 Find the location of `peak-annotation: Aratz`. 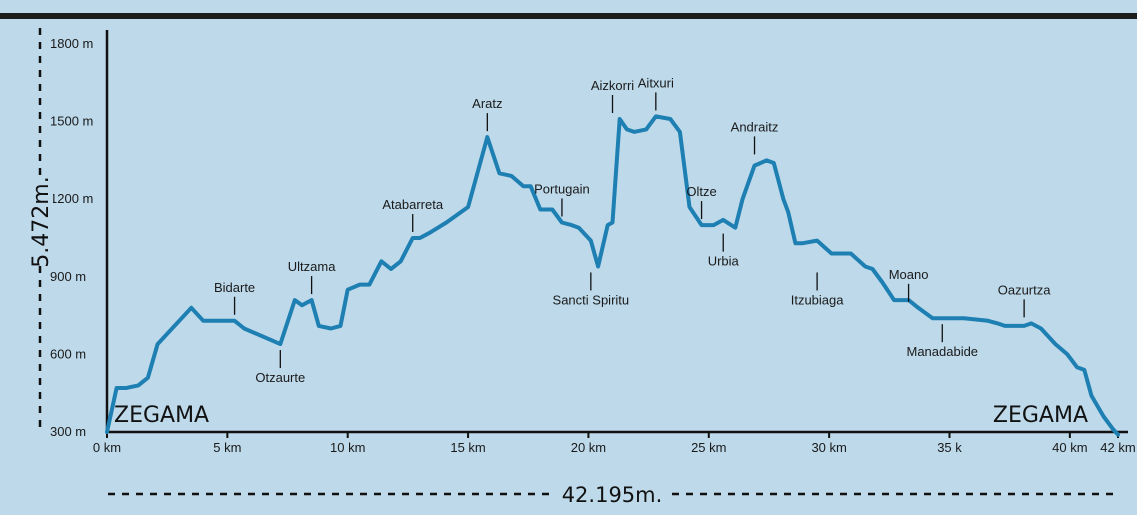

peak-annotation: Aratz is located at coordinates (487, 114).